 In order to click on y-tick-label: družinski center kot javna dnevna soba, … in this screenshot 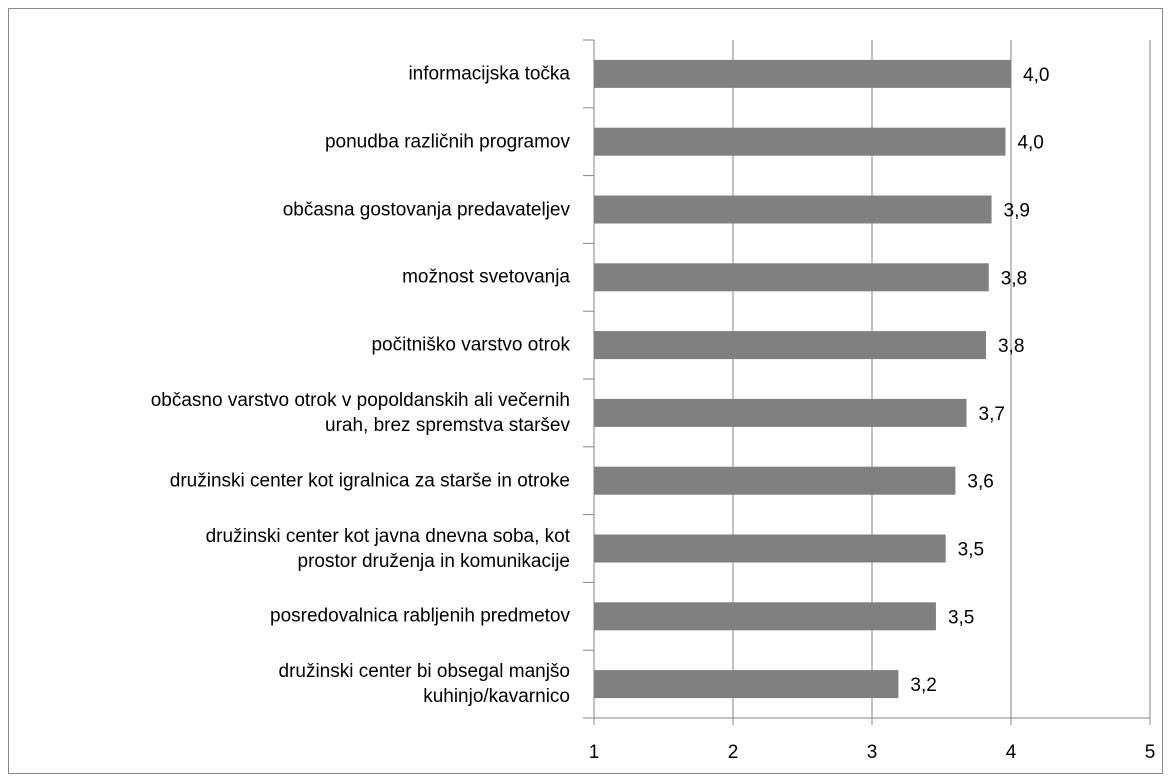, I will do `click(387, 548)`.